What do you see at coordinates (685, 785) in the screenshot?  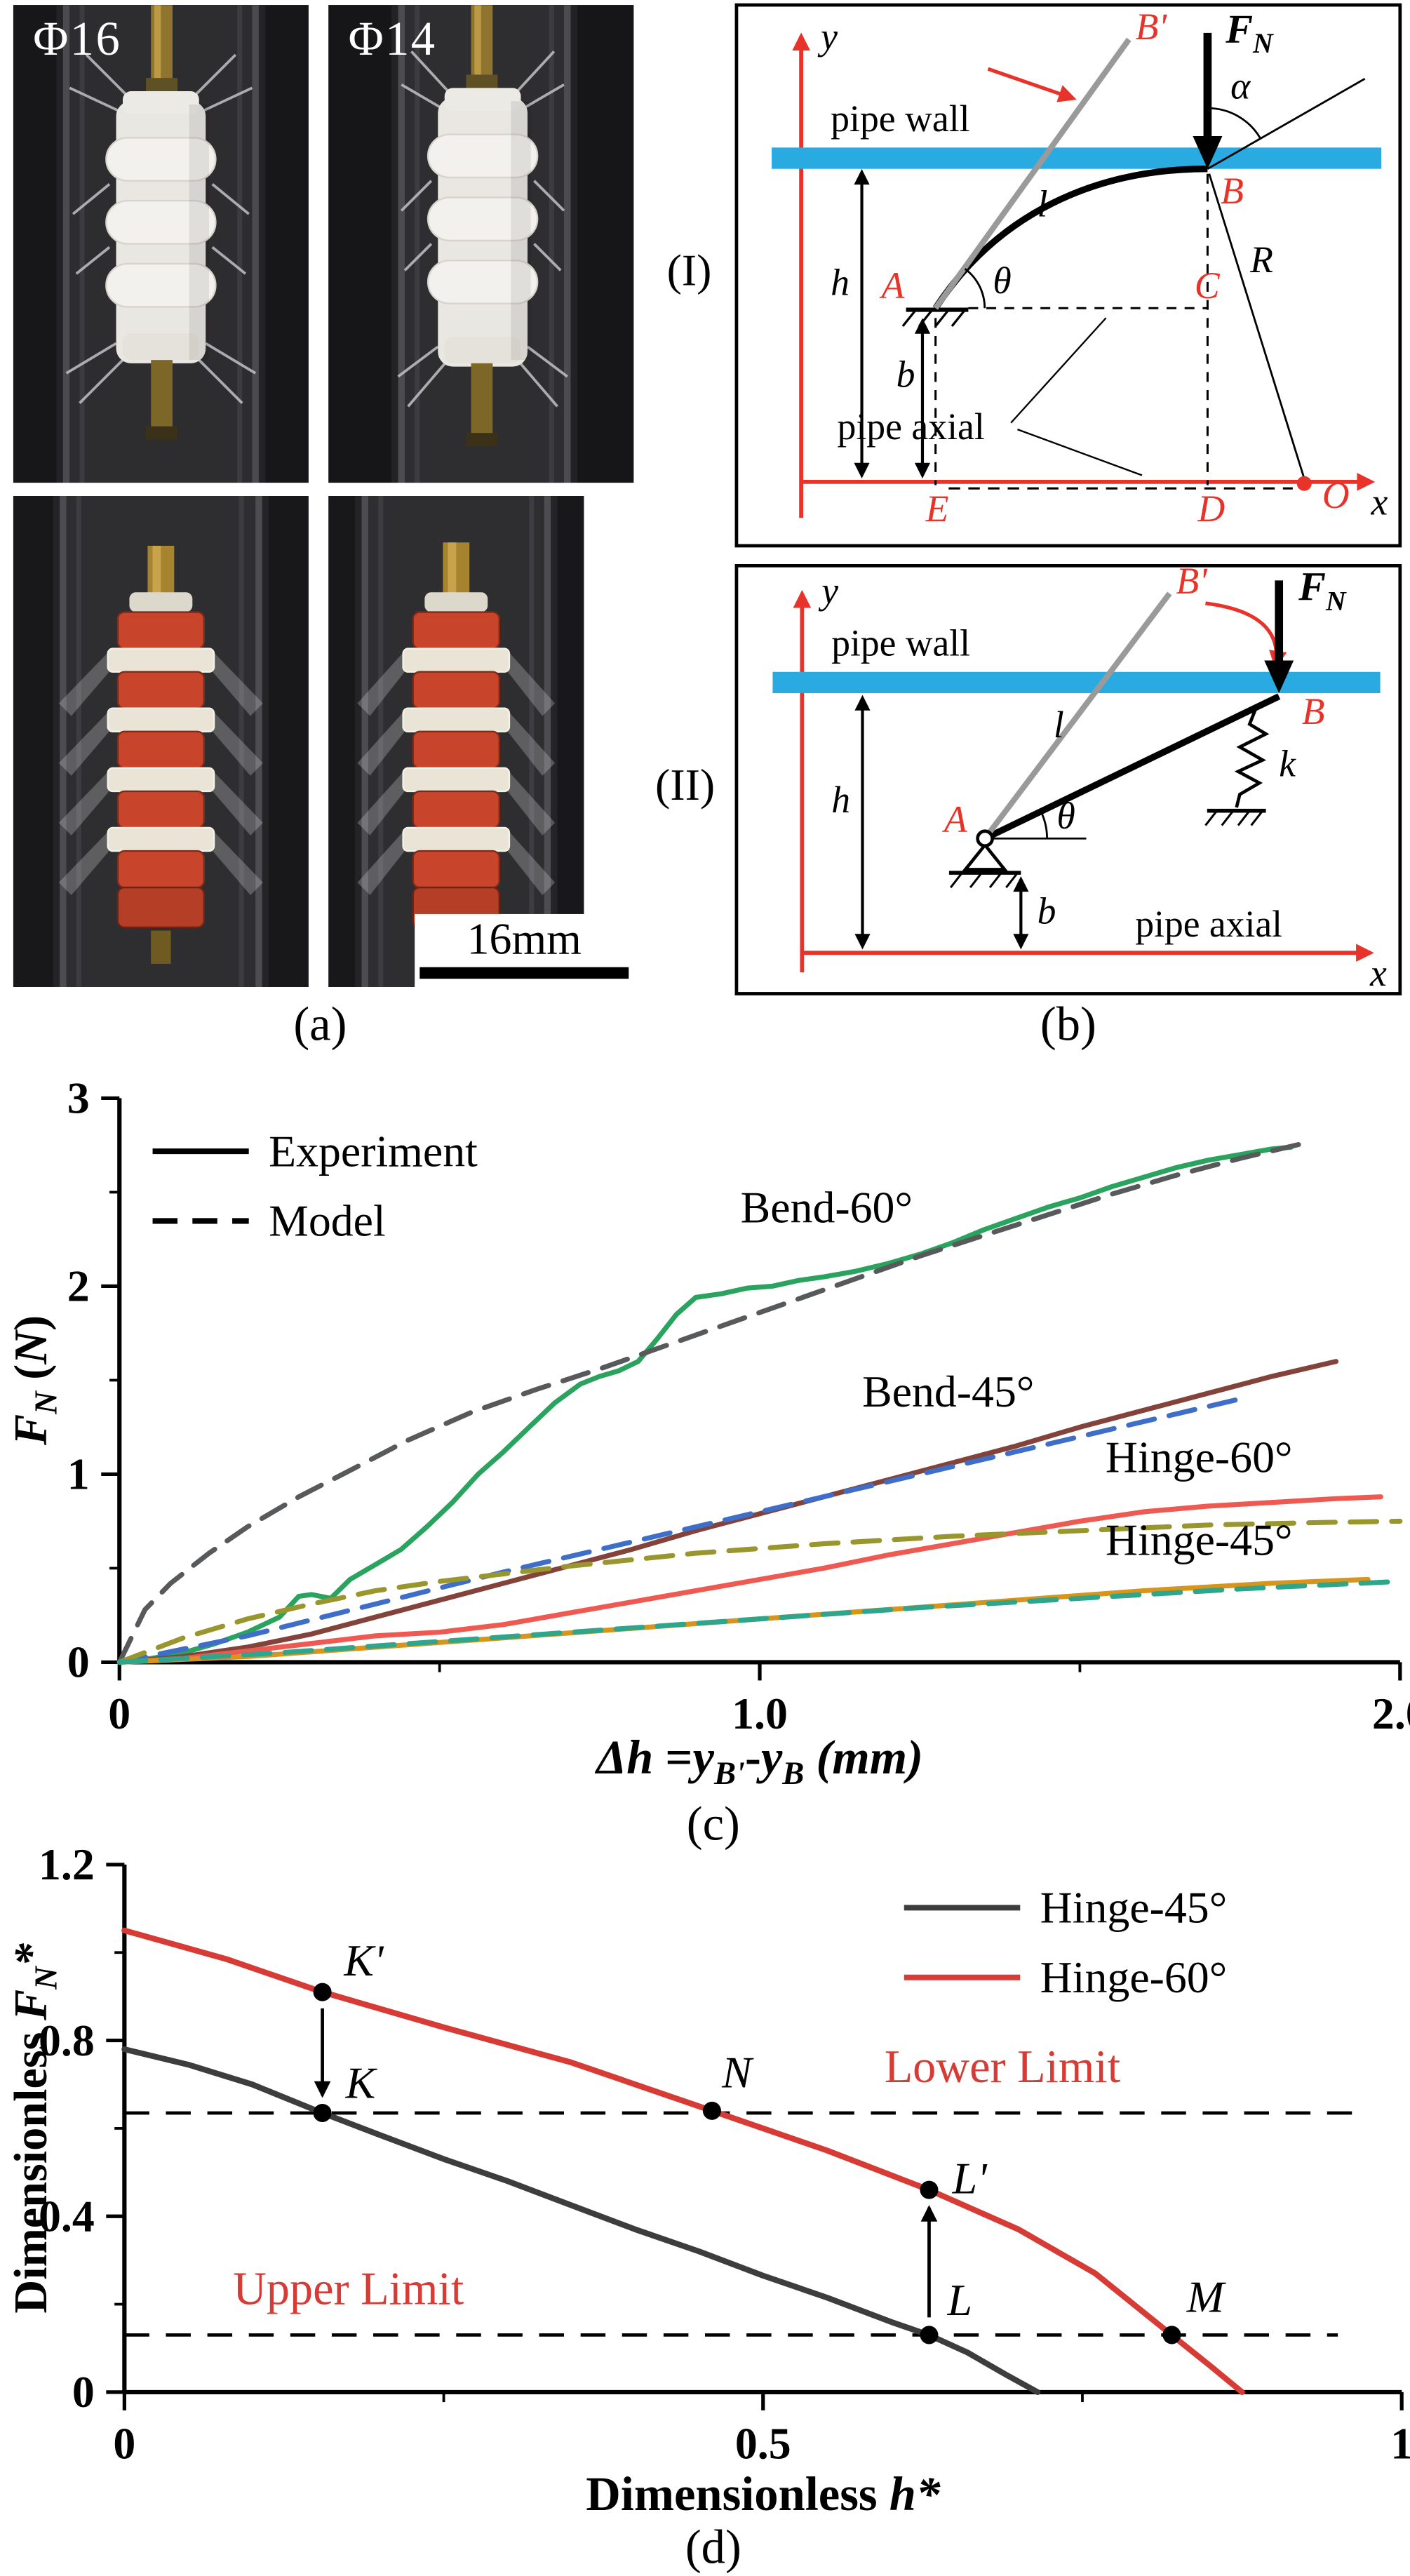 I see `schematic-label-II: (II)` at bounding box center [685, 785].